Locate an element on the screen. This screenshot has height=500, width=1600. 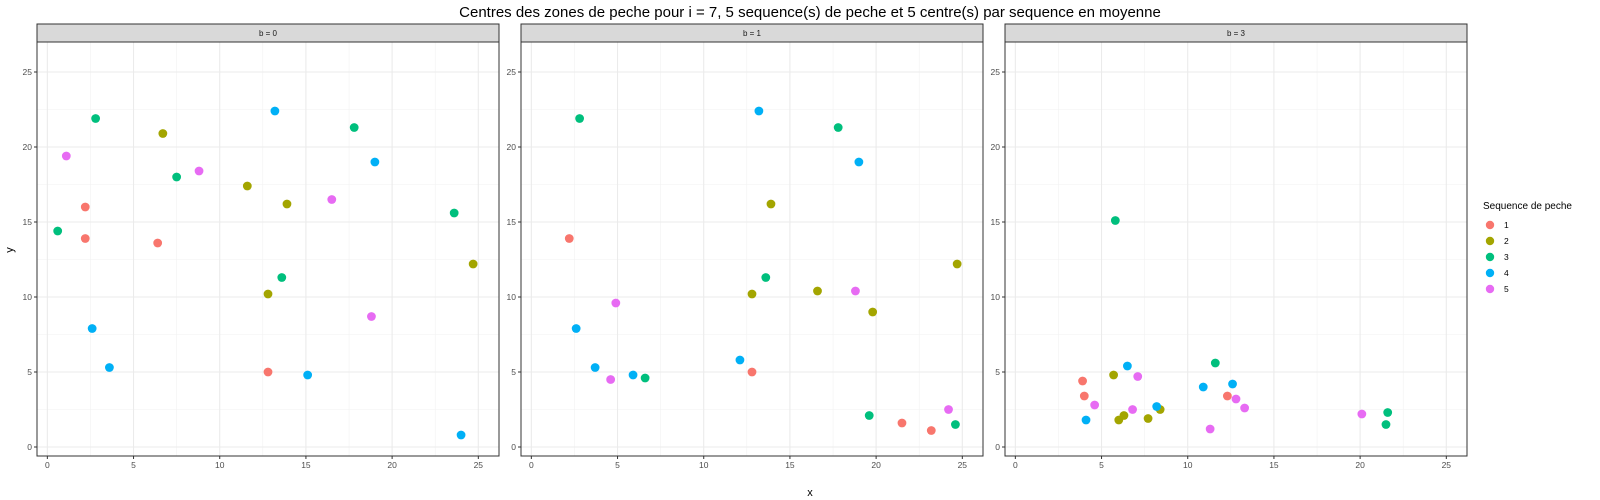
facet-strip-label: b = 0 is located at coordinates (268, 33).